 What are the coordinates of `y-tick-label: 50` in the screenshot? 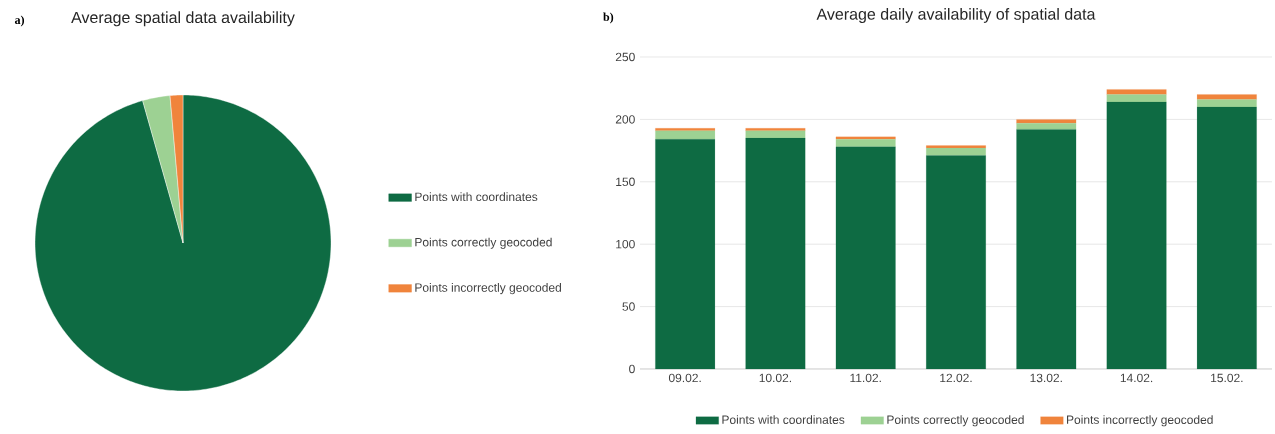 It's located at (628, 306).